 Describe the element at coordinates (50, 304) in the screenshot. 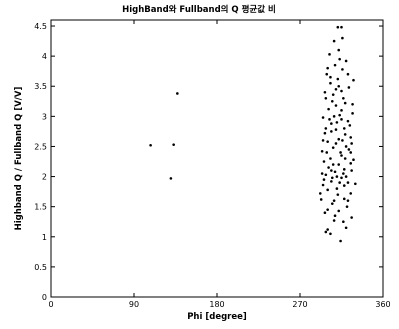

I see `x-tick-label: 0` at that location.